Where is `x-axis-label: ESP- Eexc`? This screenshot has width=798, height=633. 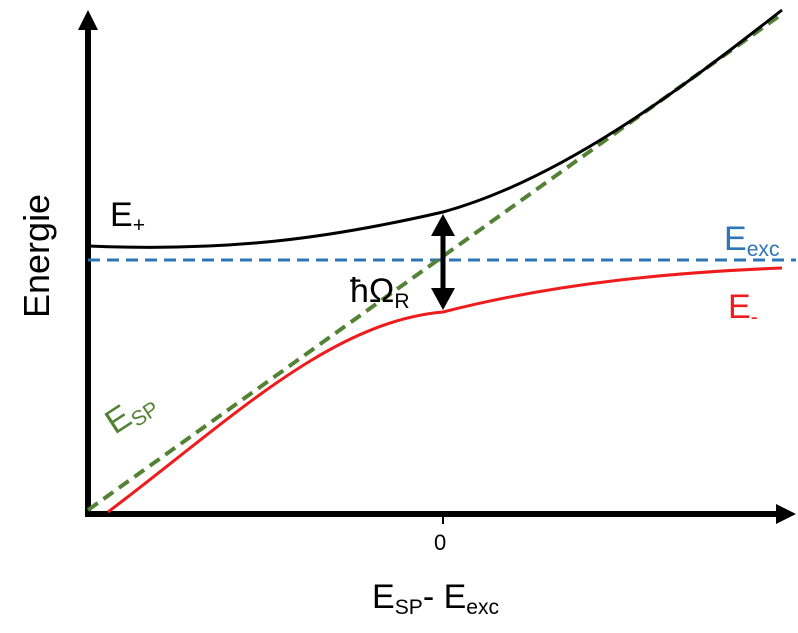
x-axis-label: ESP- Eexc is located at coordinates (435, 598).